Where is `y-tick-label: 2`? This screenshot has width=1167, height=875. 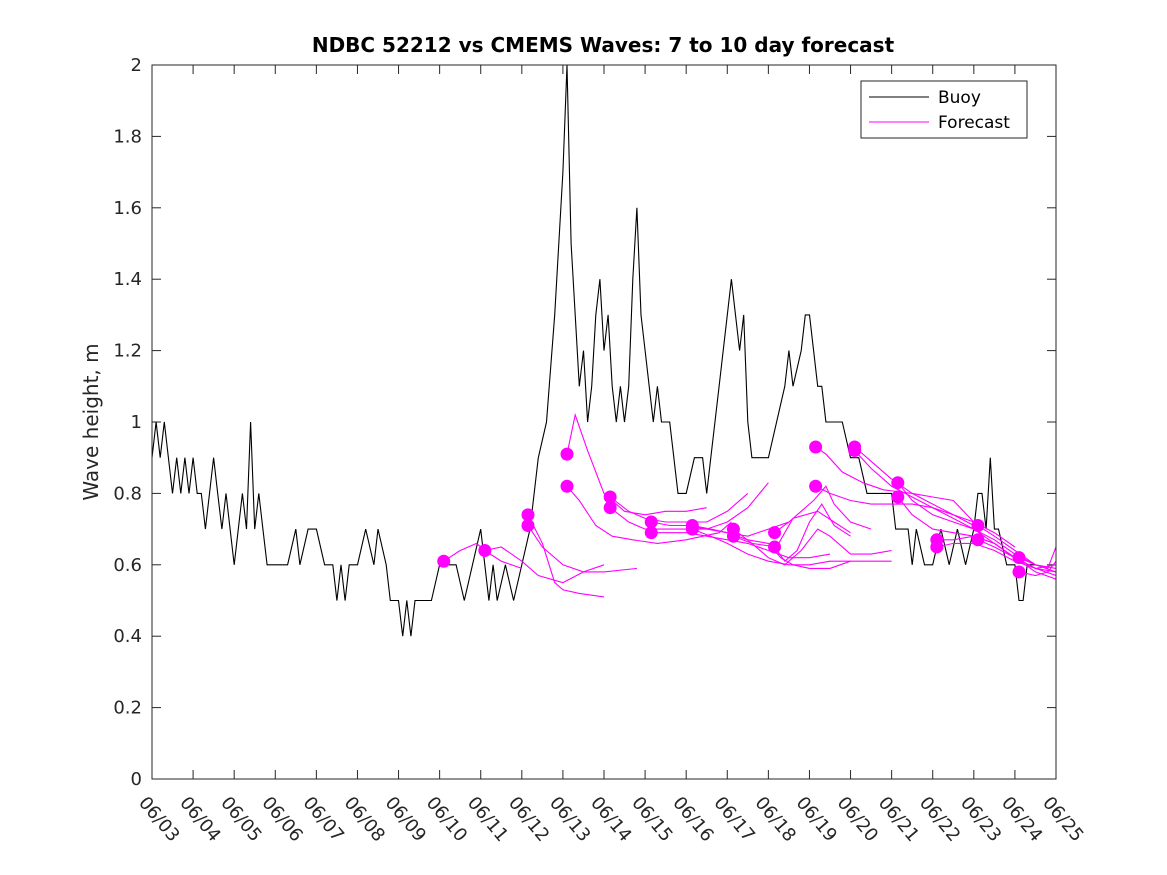 y-tick-label: 2 is located at coordinates (136, 65).